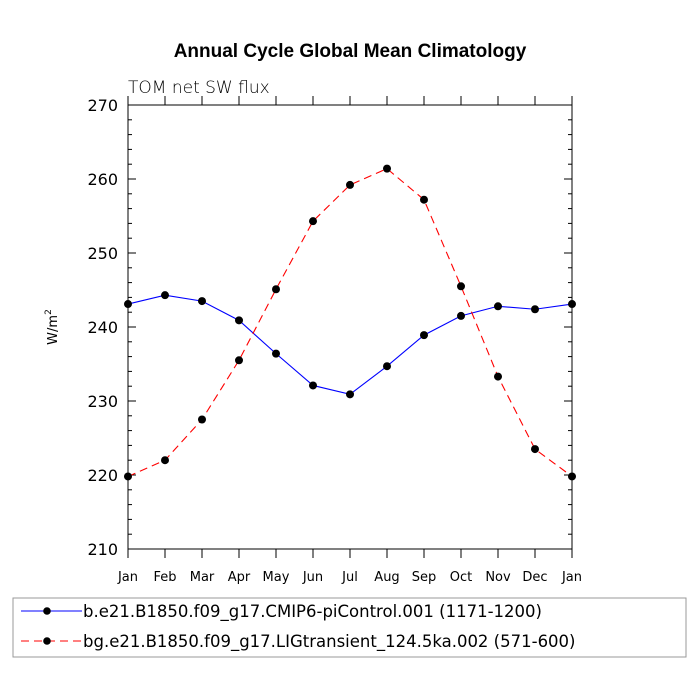 Image resolution: width=700 pixels, height=700 pixels. I want to click on chart-title: Annual Cycle Global Mean Climatology, so click(350, 51).